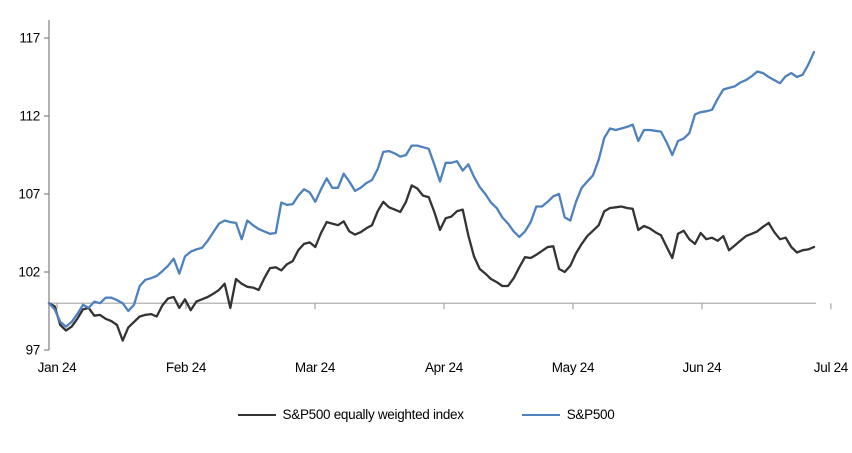 This screenshot has height=453, width=852. I want to click on legend-item-sp500: S&P500, so click(568, 414).